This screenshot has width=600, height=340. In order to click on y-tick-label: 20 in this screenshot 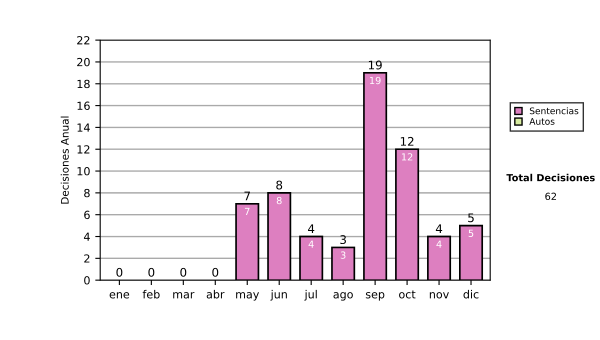, I will do `click(83, 62)`.